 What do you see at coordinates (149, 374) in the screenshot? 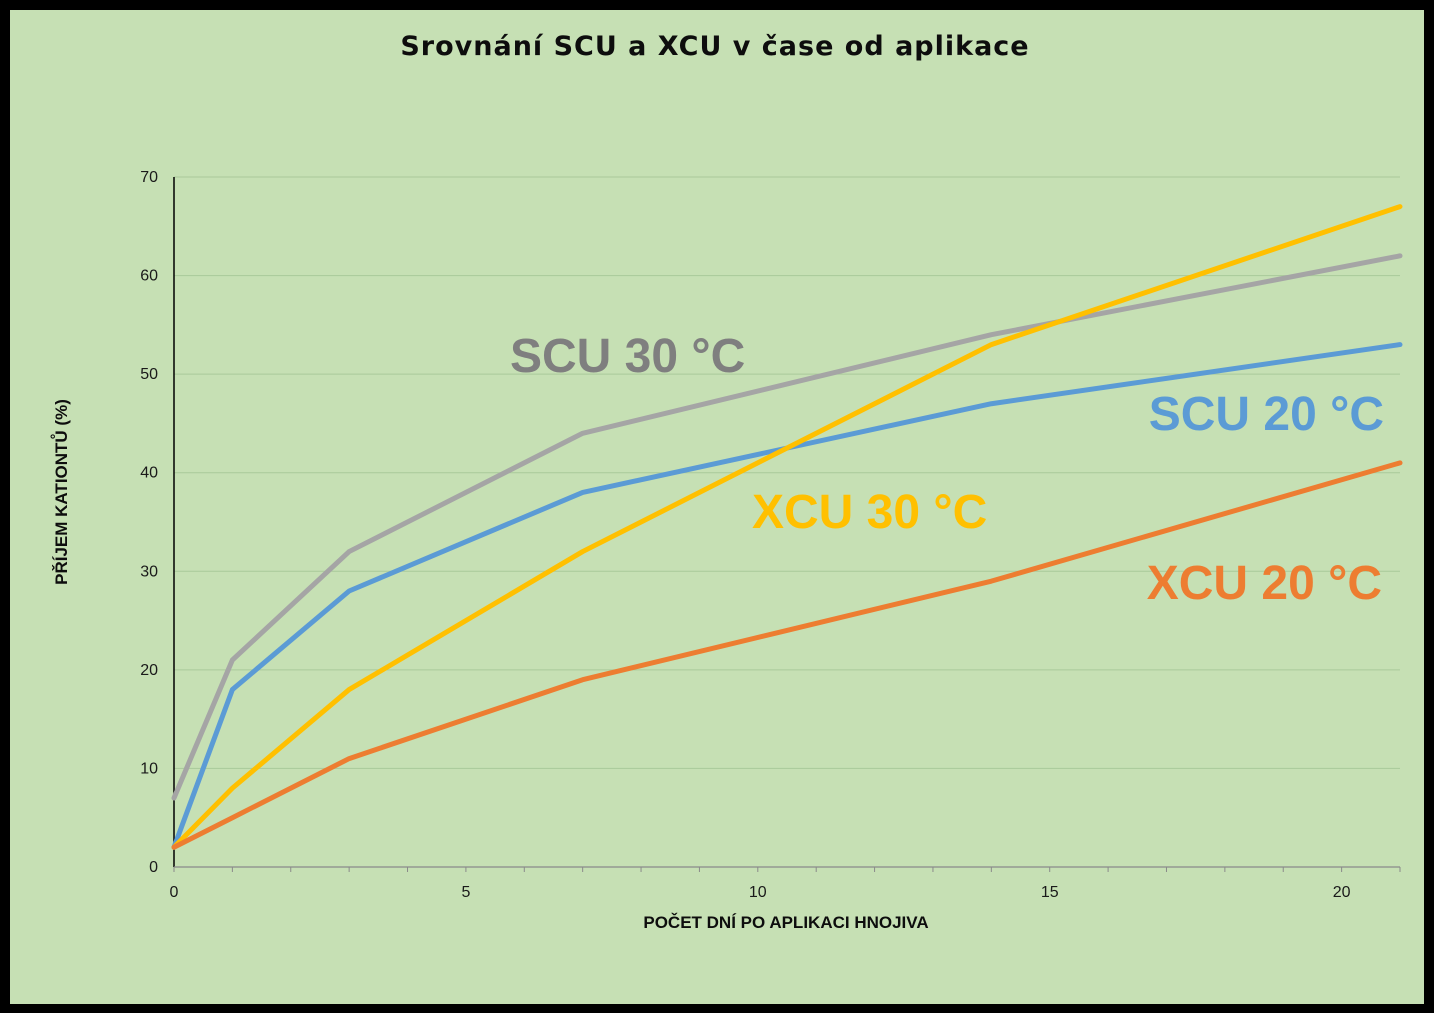
I see `y-tick-label: 50` at bounding box center [149, 374].